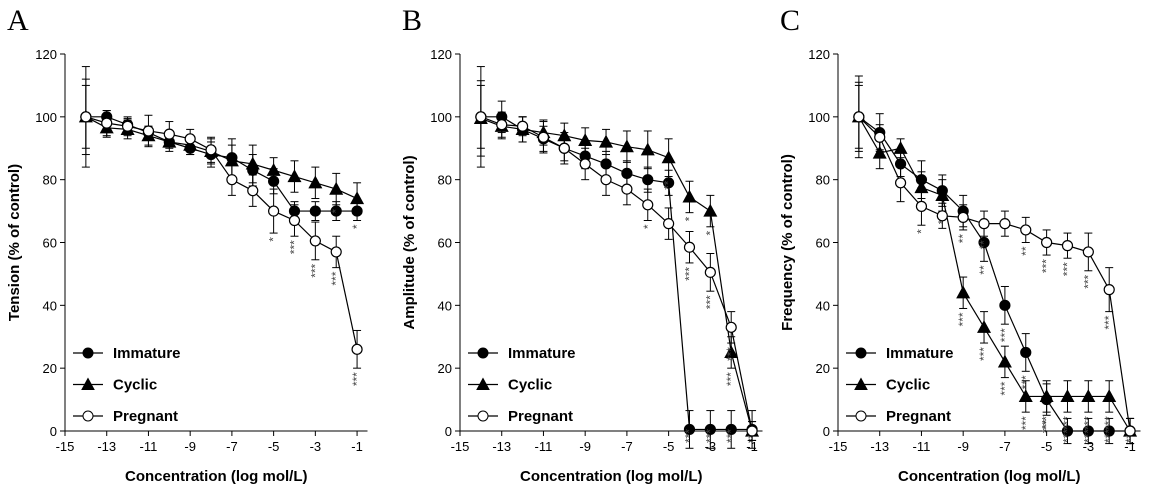 The height and width of the screenshot is (493, 1160). Describe the element at coordinates (448, 431) in the screenshot. I see `y-tick-label: 0` at that location.